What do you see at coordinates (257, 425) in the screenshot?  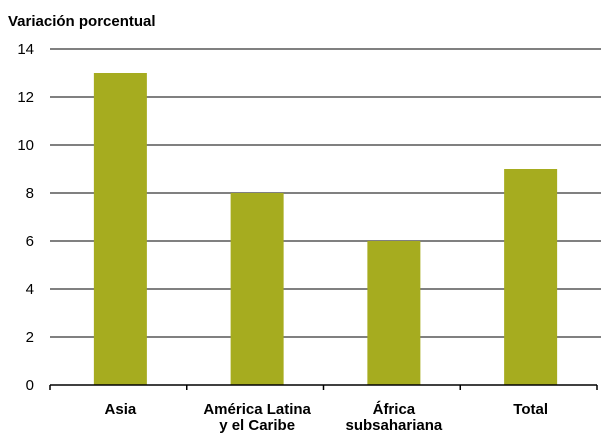 I see `x-tick-label-line: y el Caribe` at bounding box center [257, 425].